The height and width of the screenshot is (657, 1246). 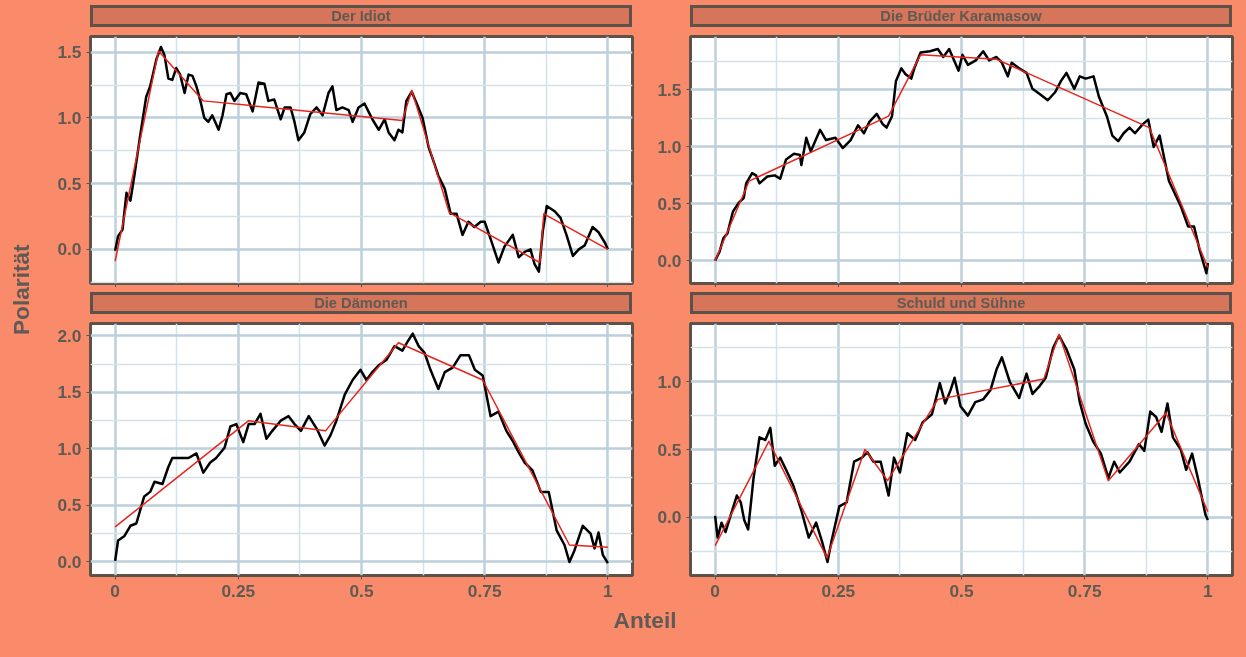 What do you see at coordinates (961, 303) in the screenshot?
I see `chart-title: Schuld und Sühne` at bounding box center [961, 303].